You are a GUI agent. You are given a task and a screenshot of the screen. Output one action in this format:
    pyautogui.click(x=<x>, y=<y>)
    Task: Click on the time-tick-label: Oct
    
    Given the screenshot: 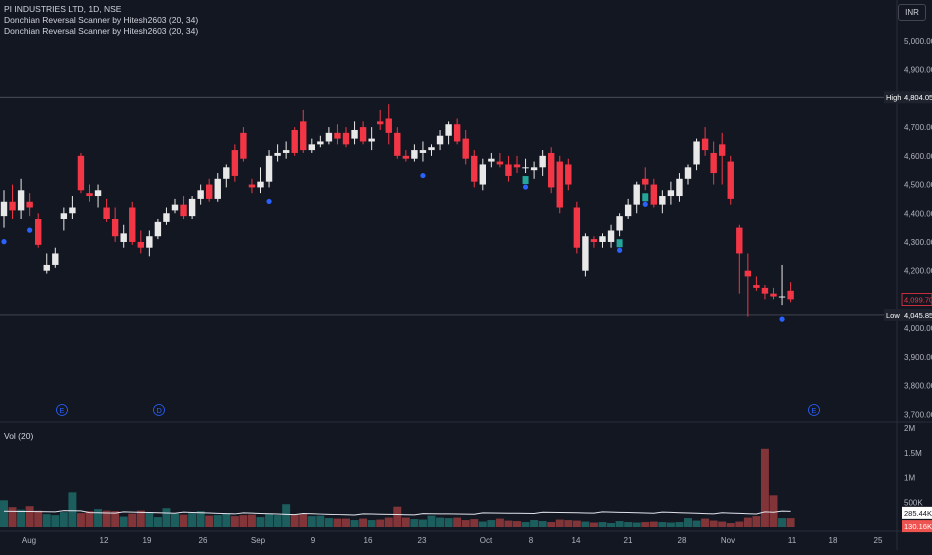 What is the action you would take?
    pyautogui.click(x=486, y=540)
    